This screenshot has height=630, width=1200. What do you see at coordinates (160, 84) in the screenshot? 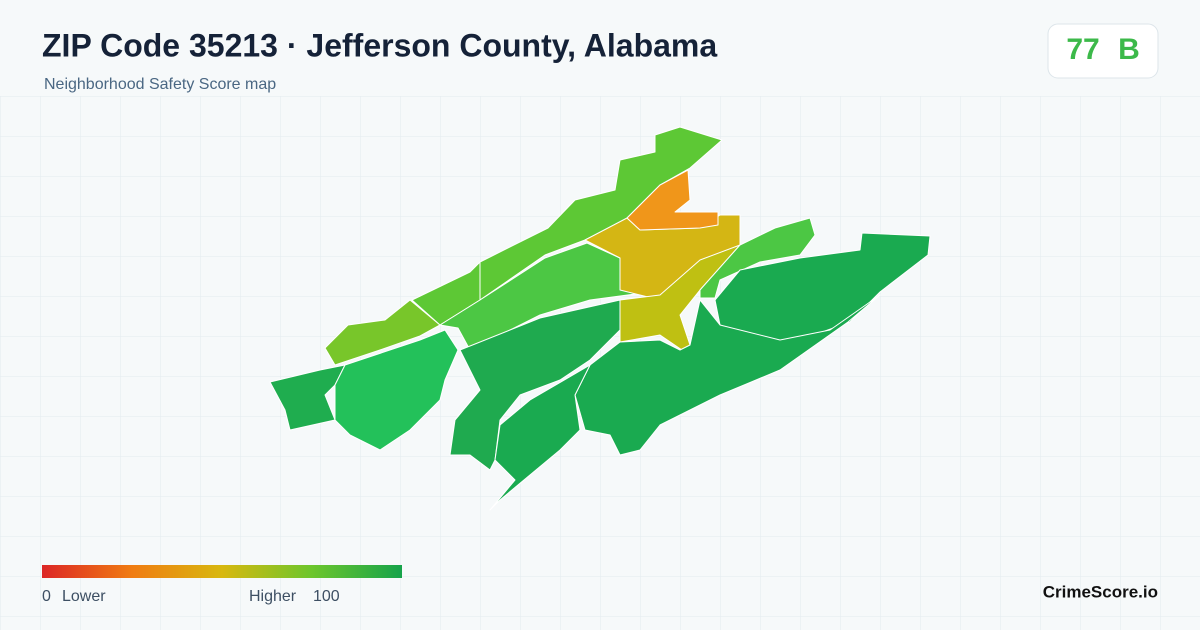
I see `subtitle: Neighborhood Safety Score map` at bounding box center [160, 84].